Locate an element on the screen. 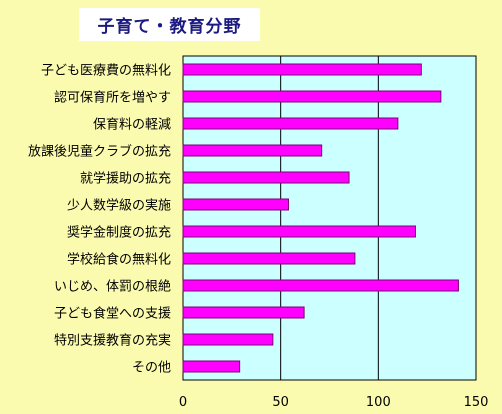 This screenshot has height=414, width=502. x-tick-label: 50 is located at coordinates (280, 402).